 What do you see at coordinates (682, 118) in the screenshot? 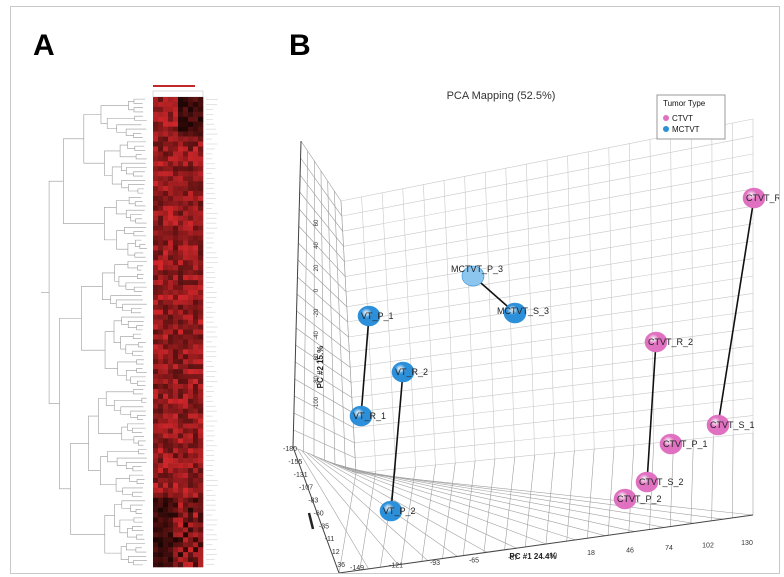
I see `legend-entry-ctvt: CTVT` at bounding box center [682, 118].